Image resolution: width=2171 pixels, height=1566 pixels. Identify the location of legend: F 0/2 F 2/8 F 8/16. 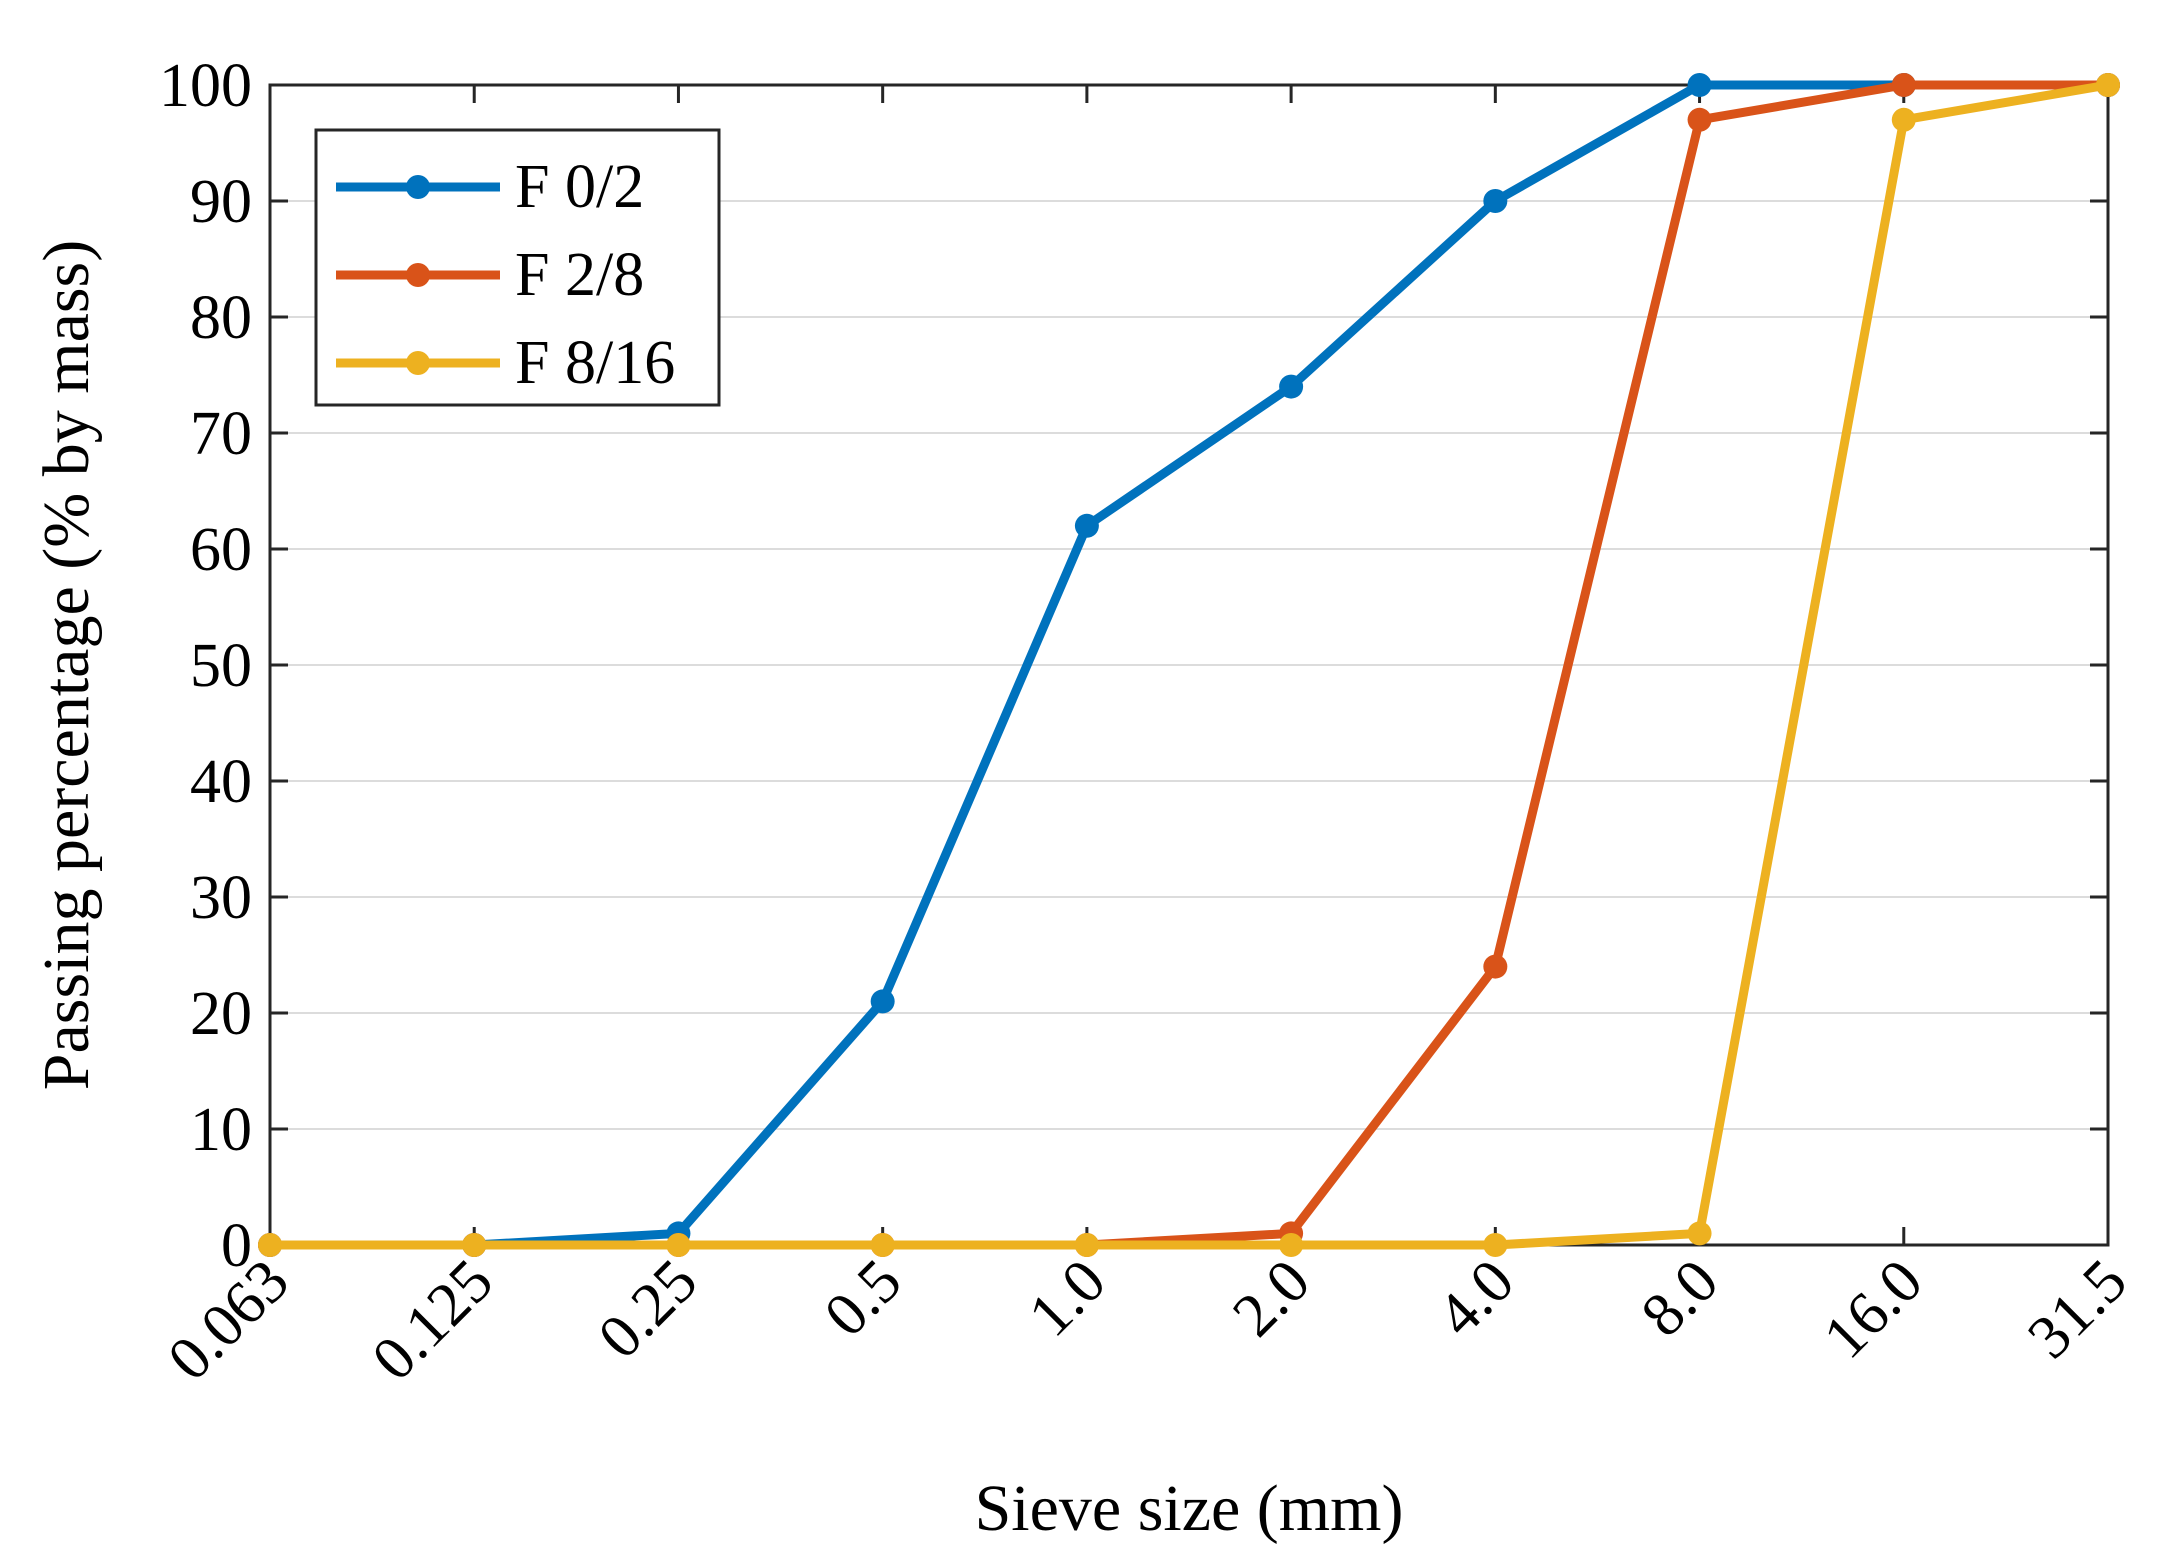
(517, 267).